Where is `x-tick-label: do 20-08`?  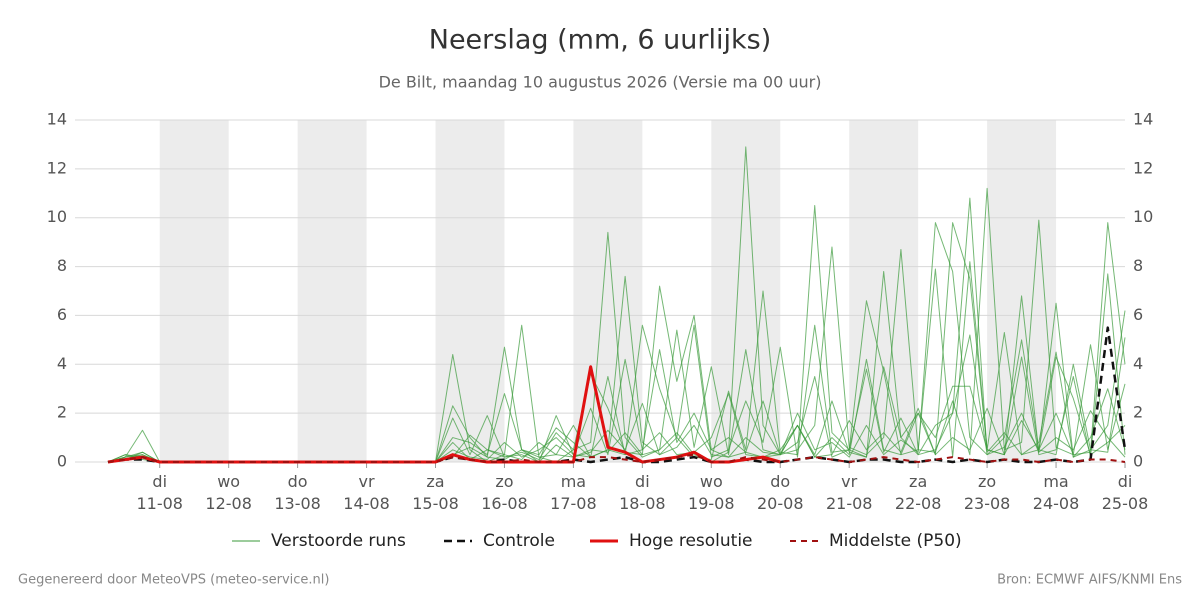
x-tick-label: do 20-08 is located at coordinates (780, 492).